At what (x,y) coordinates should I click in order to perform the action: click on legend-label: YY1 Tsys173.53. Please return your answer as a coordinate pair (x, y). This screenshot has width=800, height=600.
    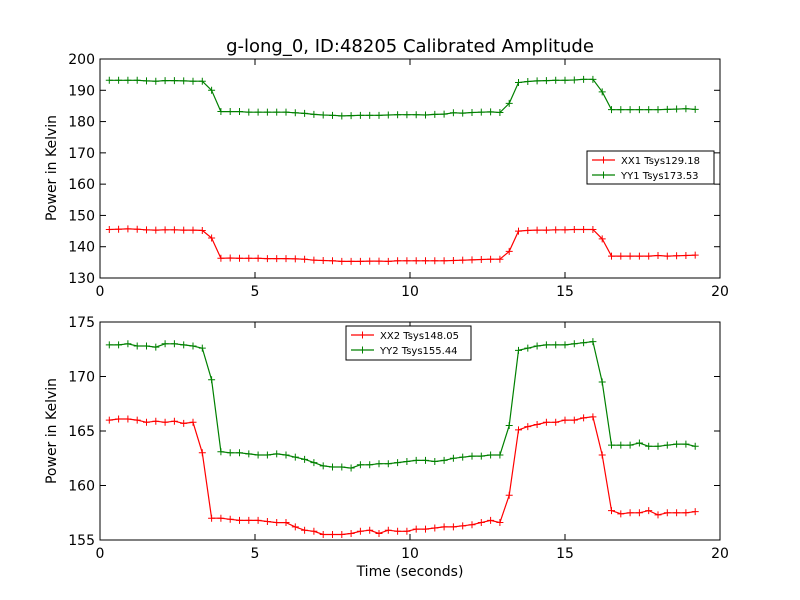
    Looking at the image, I should click on (659, 176).